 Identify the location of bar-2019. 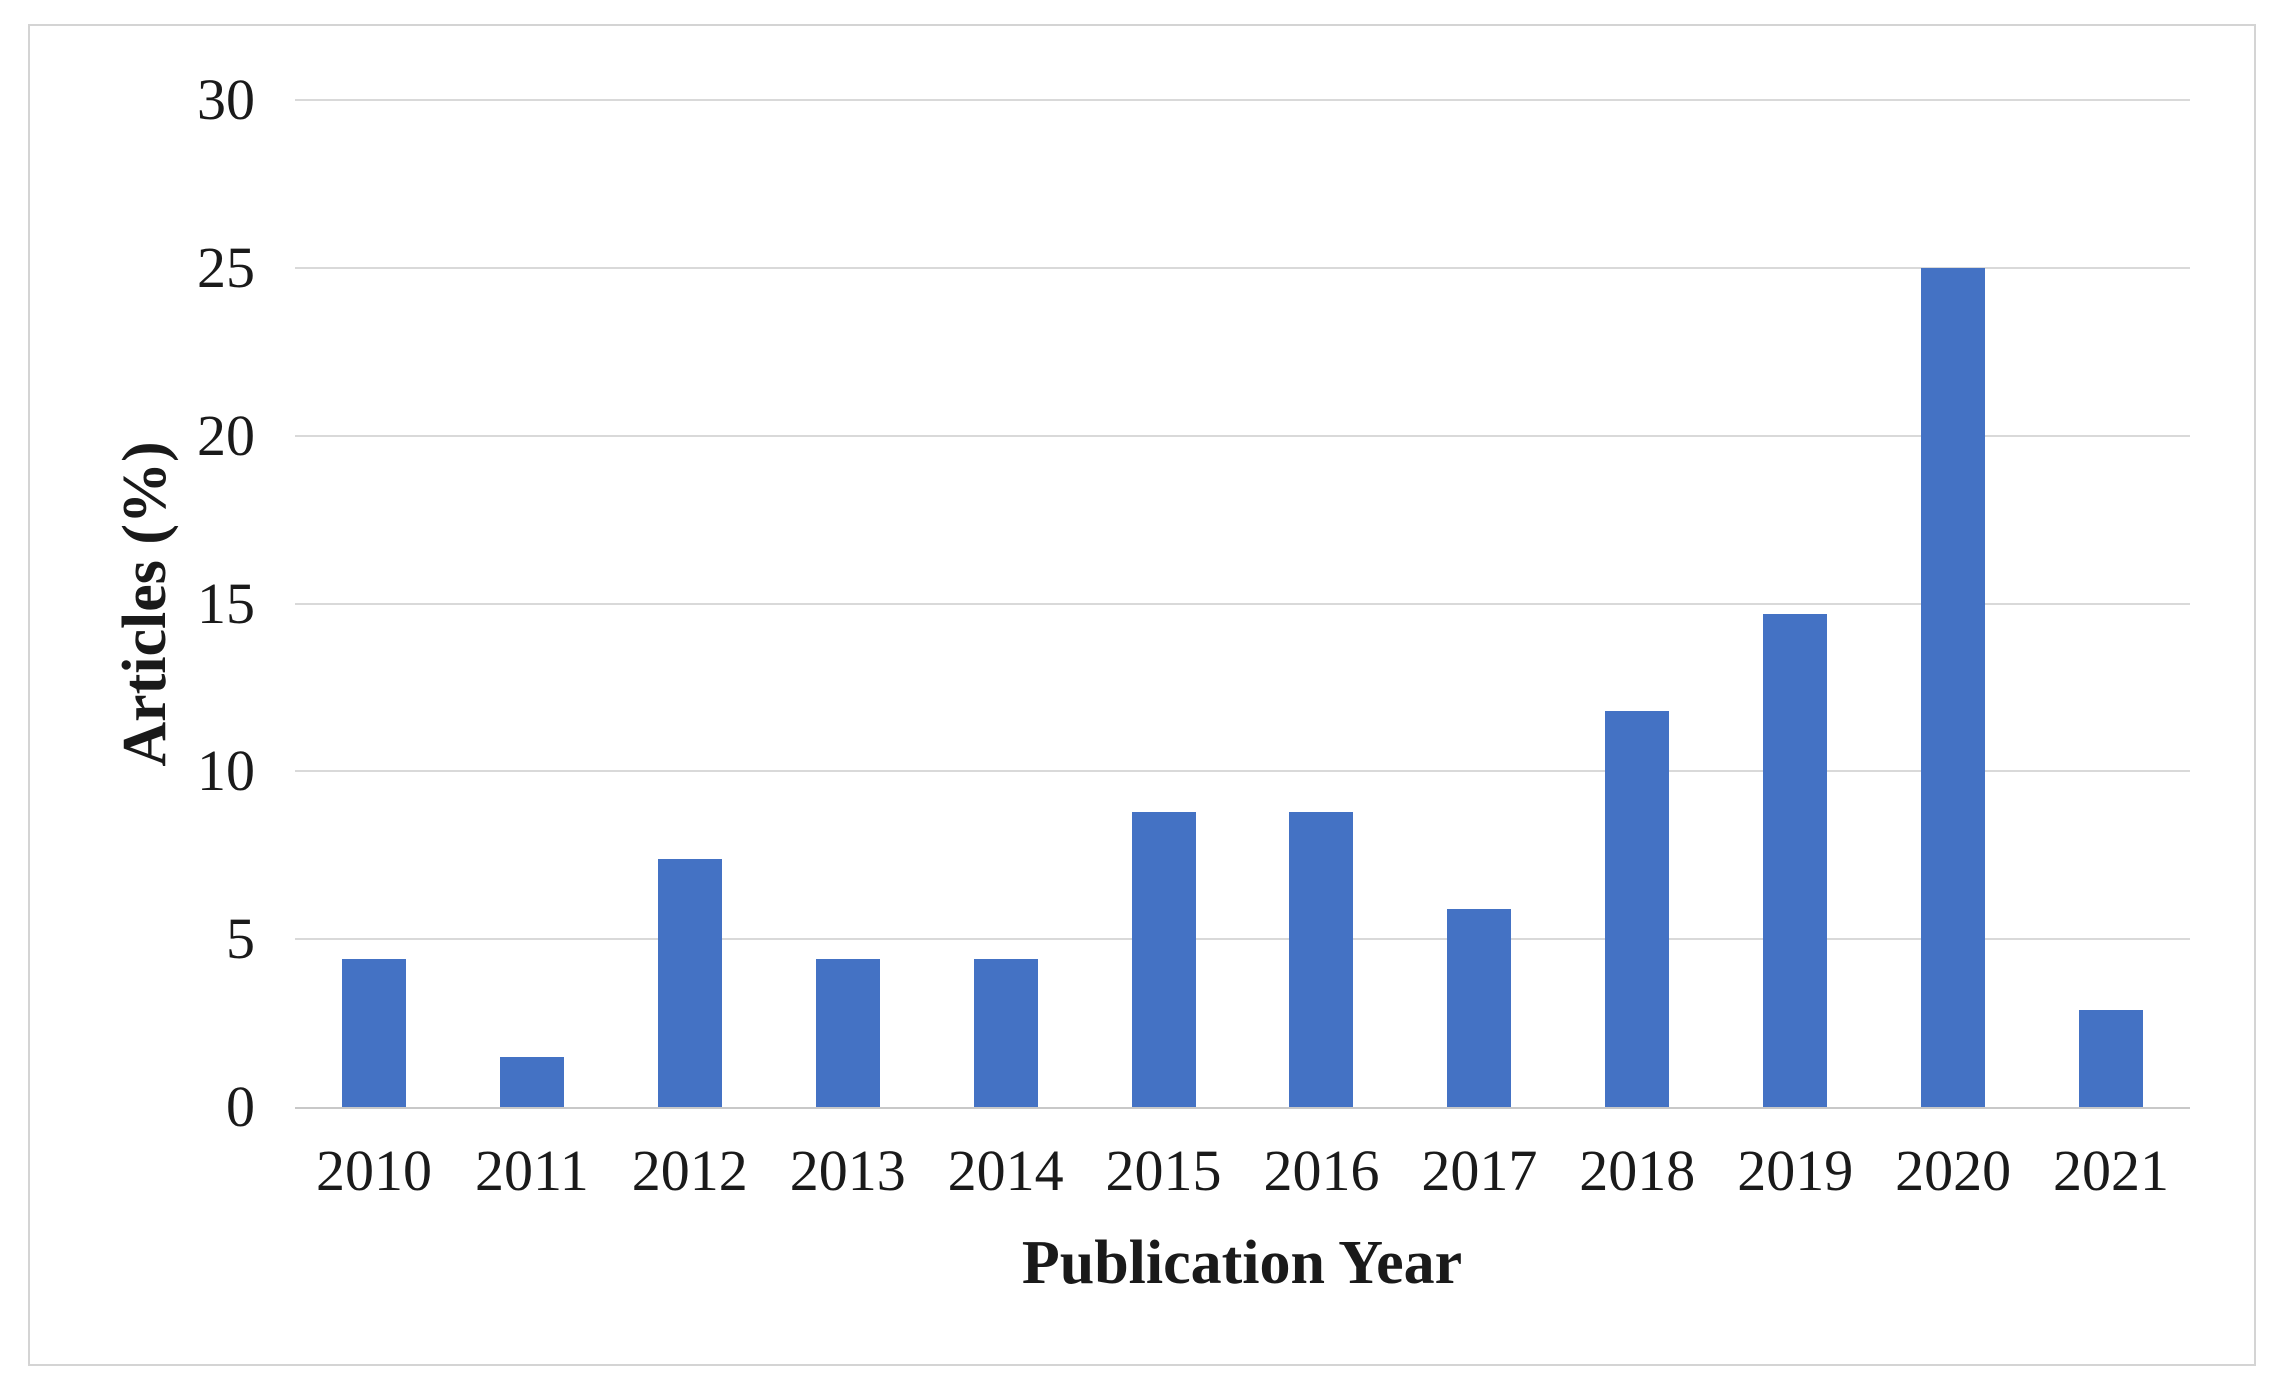
(1795, 860).